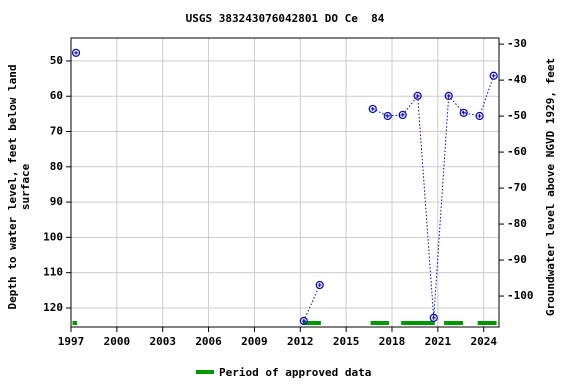 This screenshot has height=388, width=576. What do you see at coordinates (254, 341) in the screenshot?
I see `x-tick-label: 2009` at bounding box center [254, 341].